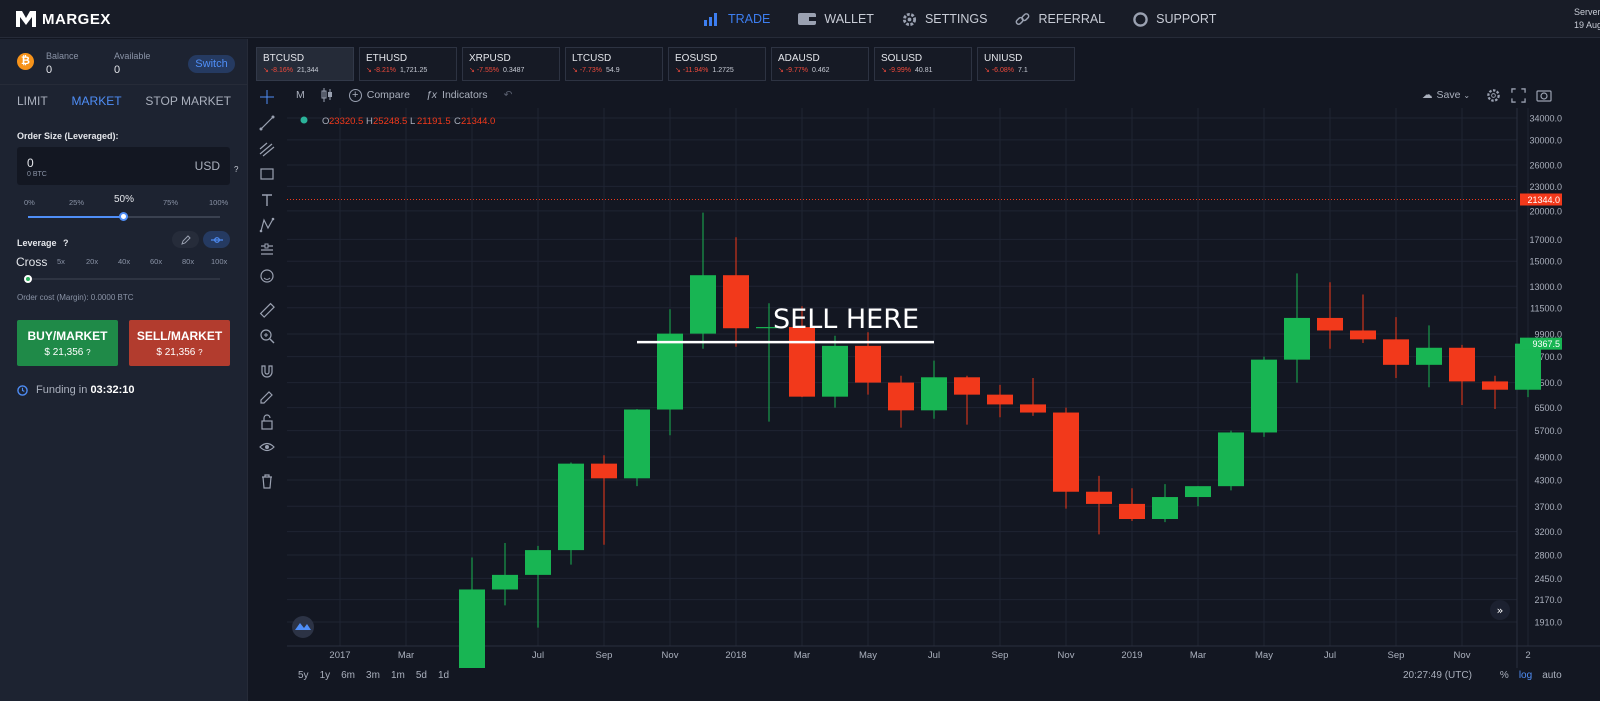 This screenshot has width=1600, height=701. What do you see at coordinates (614, 64) in the screenshot?
I see `ticker-tab-ltcusd: LTCUSD ↘ -7.73% 54.9` at bounding box center [614, 64].